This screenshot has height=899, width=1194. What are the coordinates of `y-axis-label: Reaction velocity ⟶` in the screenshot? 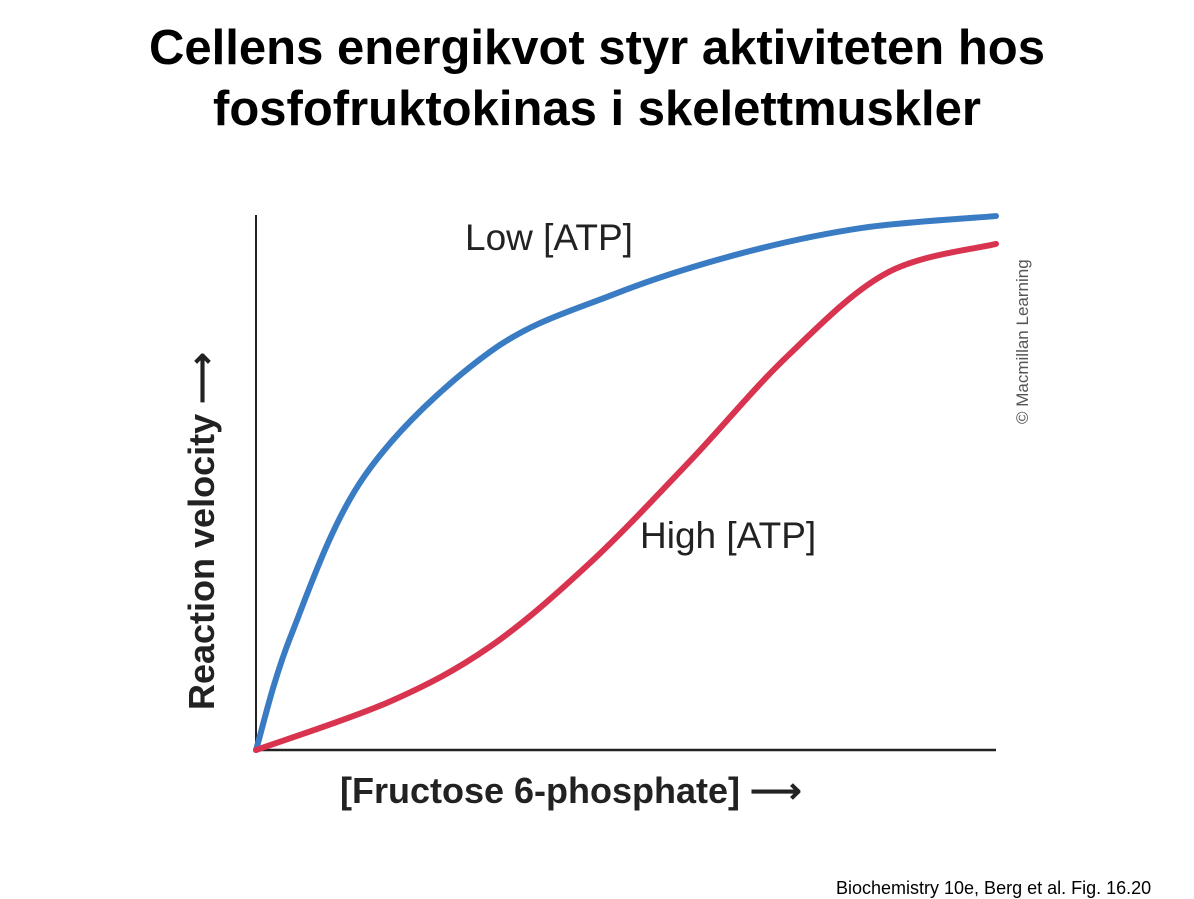 It's located at (201, 531).